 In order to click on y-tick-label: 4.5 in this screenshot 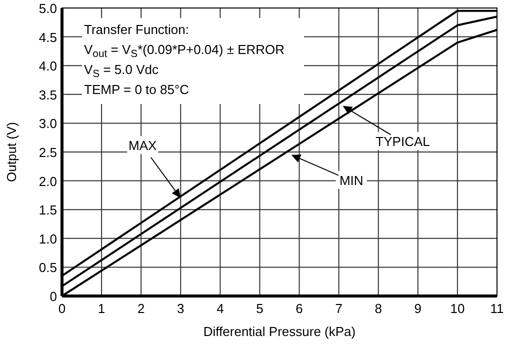, I will do `click(47, 37)`.